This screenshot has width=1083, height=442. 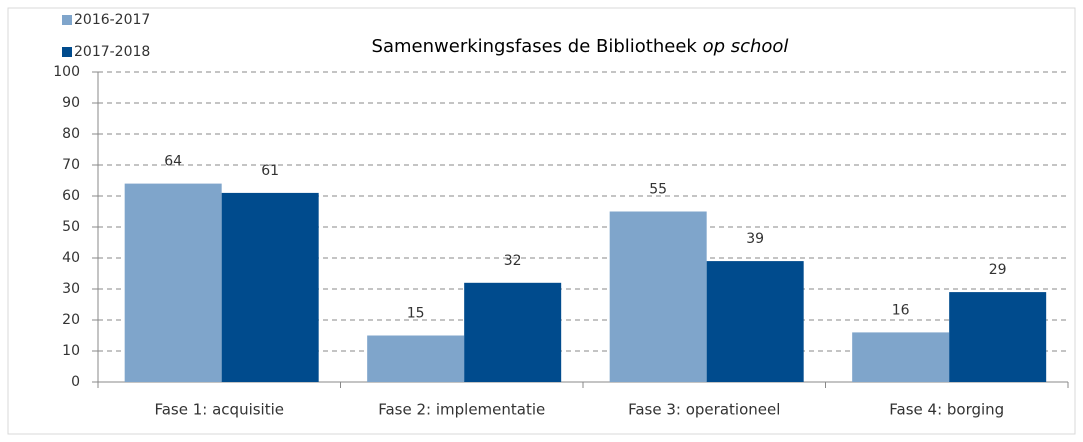 What do you see at coordinates (75, 382) in the screenshot?
I see `y-tick-label: 0` at bounding box center [75, 382].